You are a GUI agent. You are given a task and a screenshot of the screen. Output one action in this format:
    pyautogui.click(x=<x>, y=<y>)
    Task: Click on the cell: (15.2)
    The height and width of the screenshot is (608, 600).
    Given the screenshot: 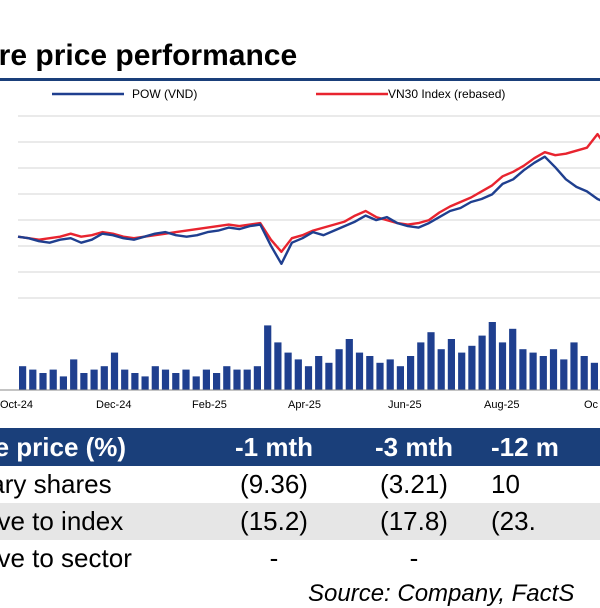 What is the action you would take?
    pyautogui.click(x=274, y=521)
    